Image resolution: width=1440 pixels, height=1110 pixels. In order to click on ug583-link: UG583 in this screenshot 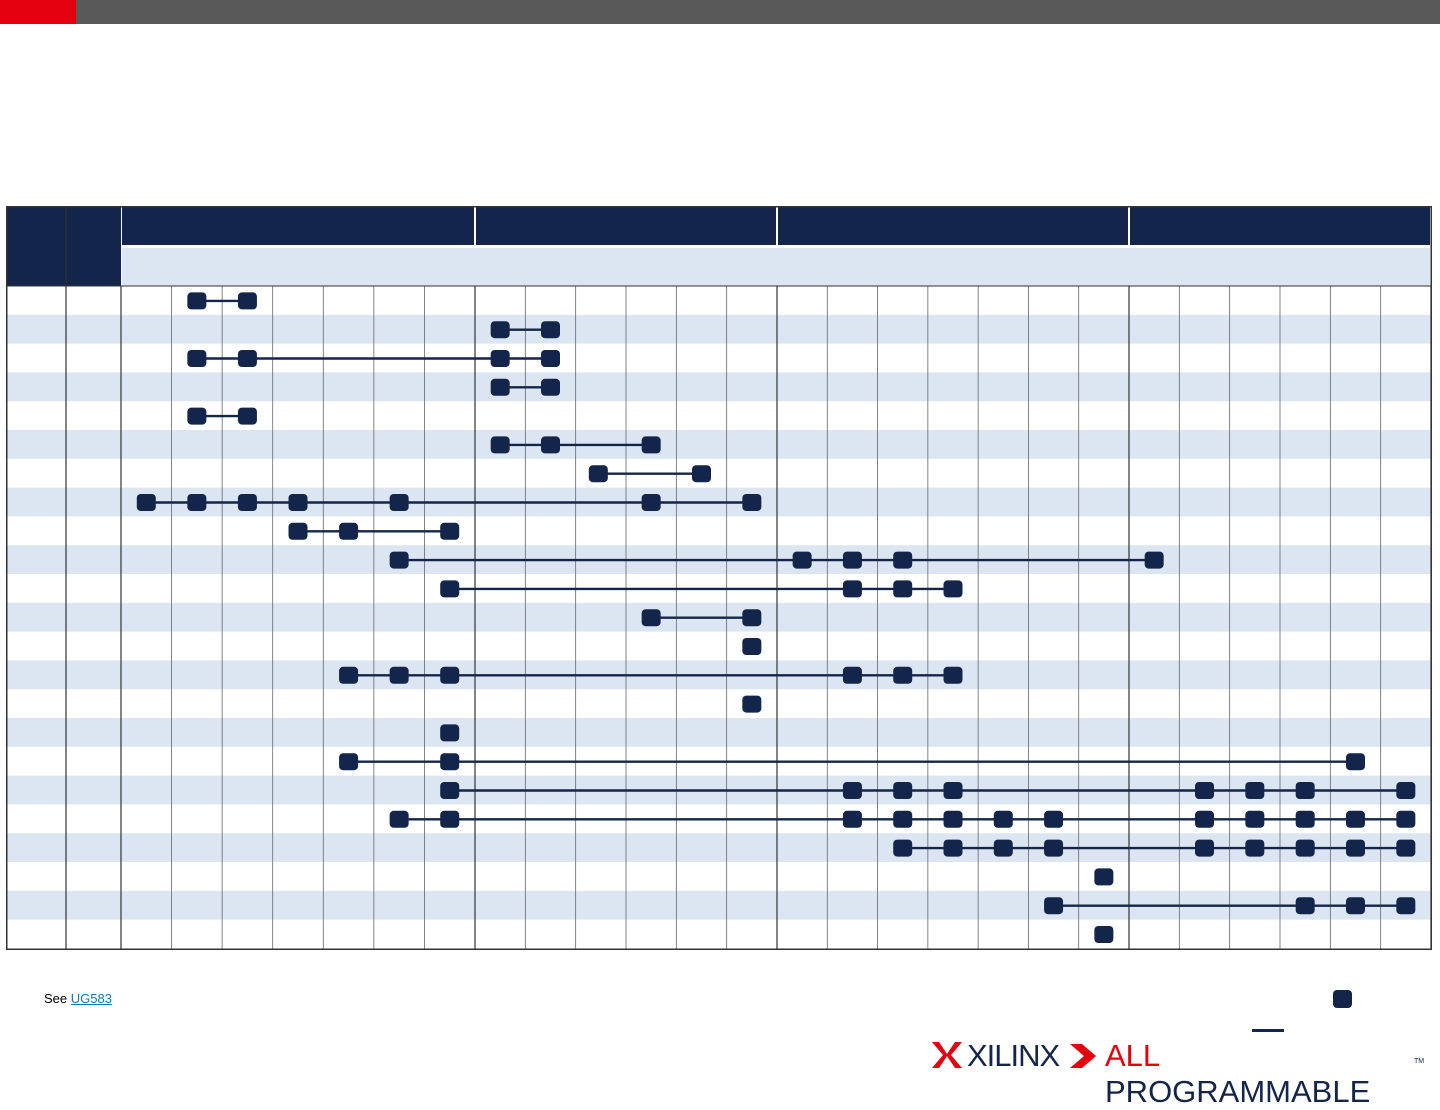, I will do `click(91, 998)`.